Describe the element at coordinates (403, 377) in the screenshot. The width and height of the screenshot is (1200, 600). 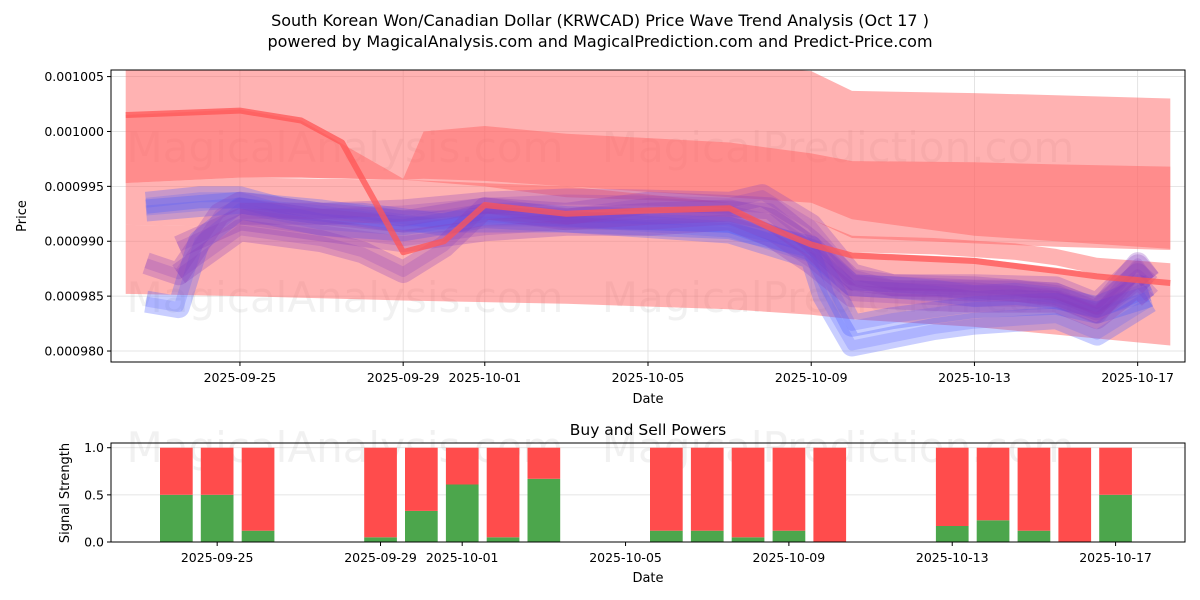
I see `price-x-tick-label: 2025-09-29` at that location.